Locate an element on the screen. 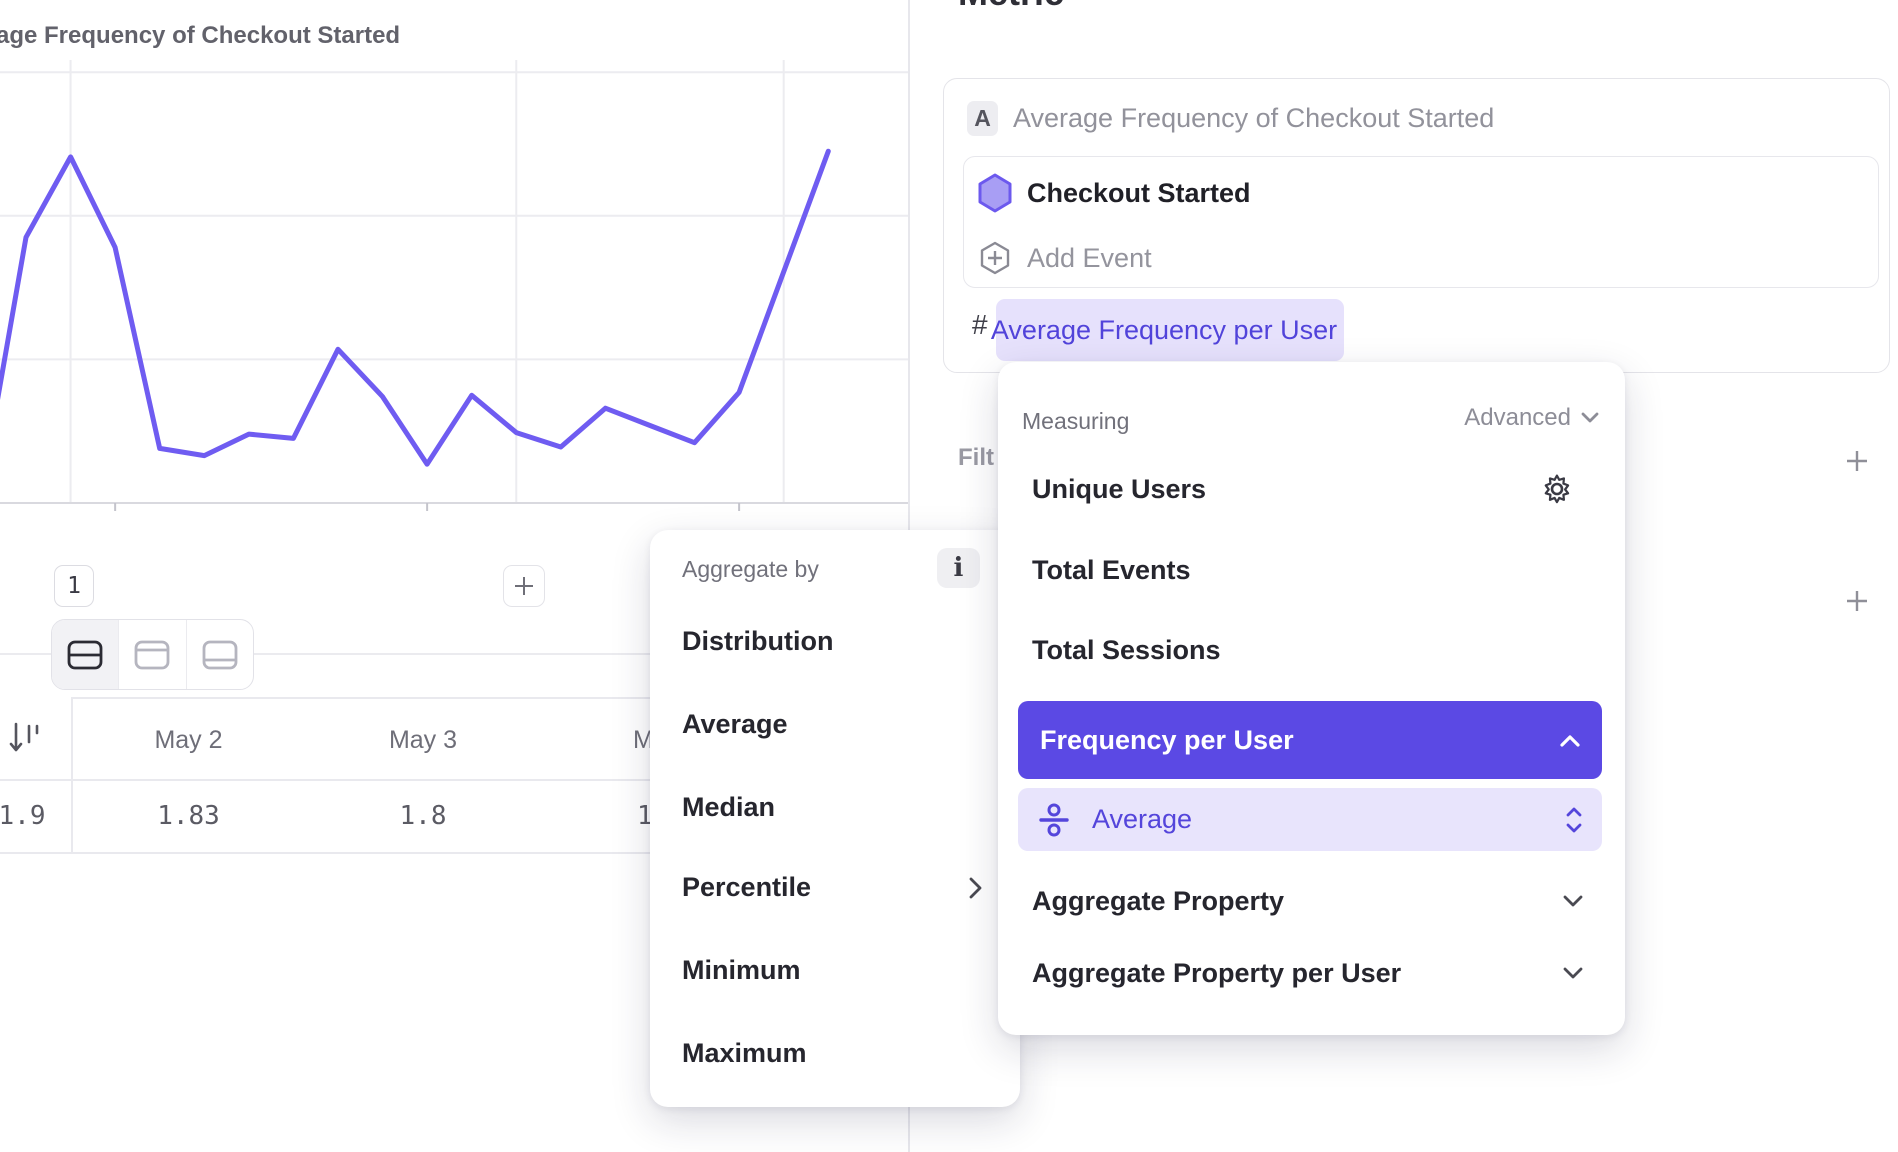 The width and height of the screenshot is (1898, 1152). aggregate-by-header: Aggregate by is located at coordinates (750, 569).